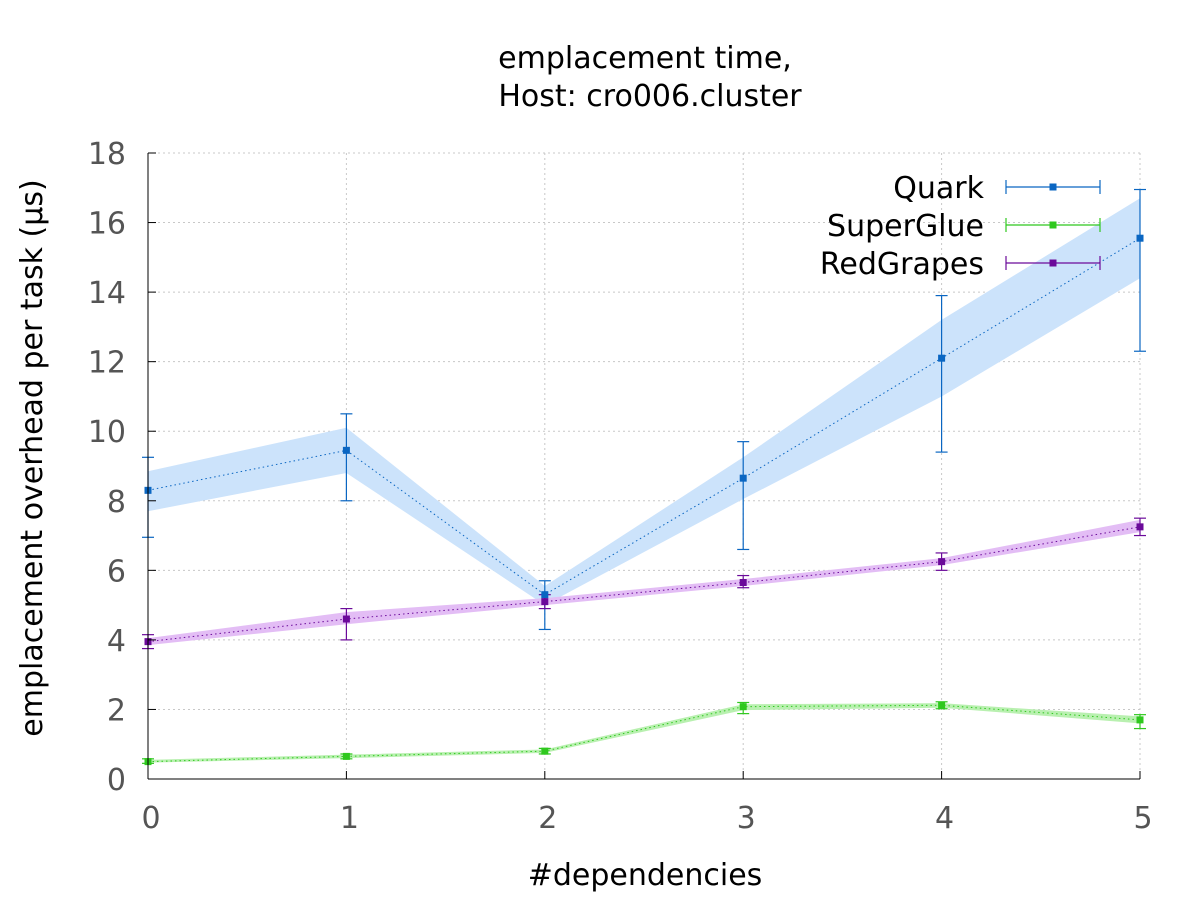  I want to click on band-superglue, so click(644, 733).